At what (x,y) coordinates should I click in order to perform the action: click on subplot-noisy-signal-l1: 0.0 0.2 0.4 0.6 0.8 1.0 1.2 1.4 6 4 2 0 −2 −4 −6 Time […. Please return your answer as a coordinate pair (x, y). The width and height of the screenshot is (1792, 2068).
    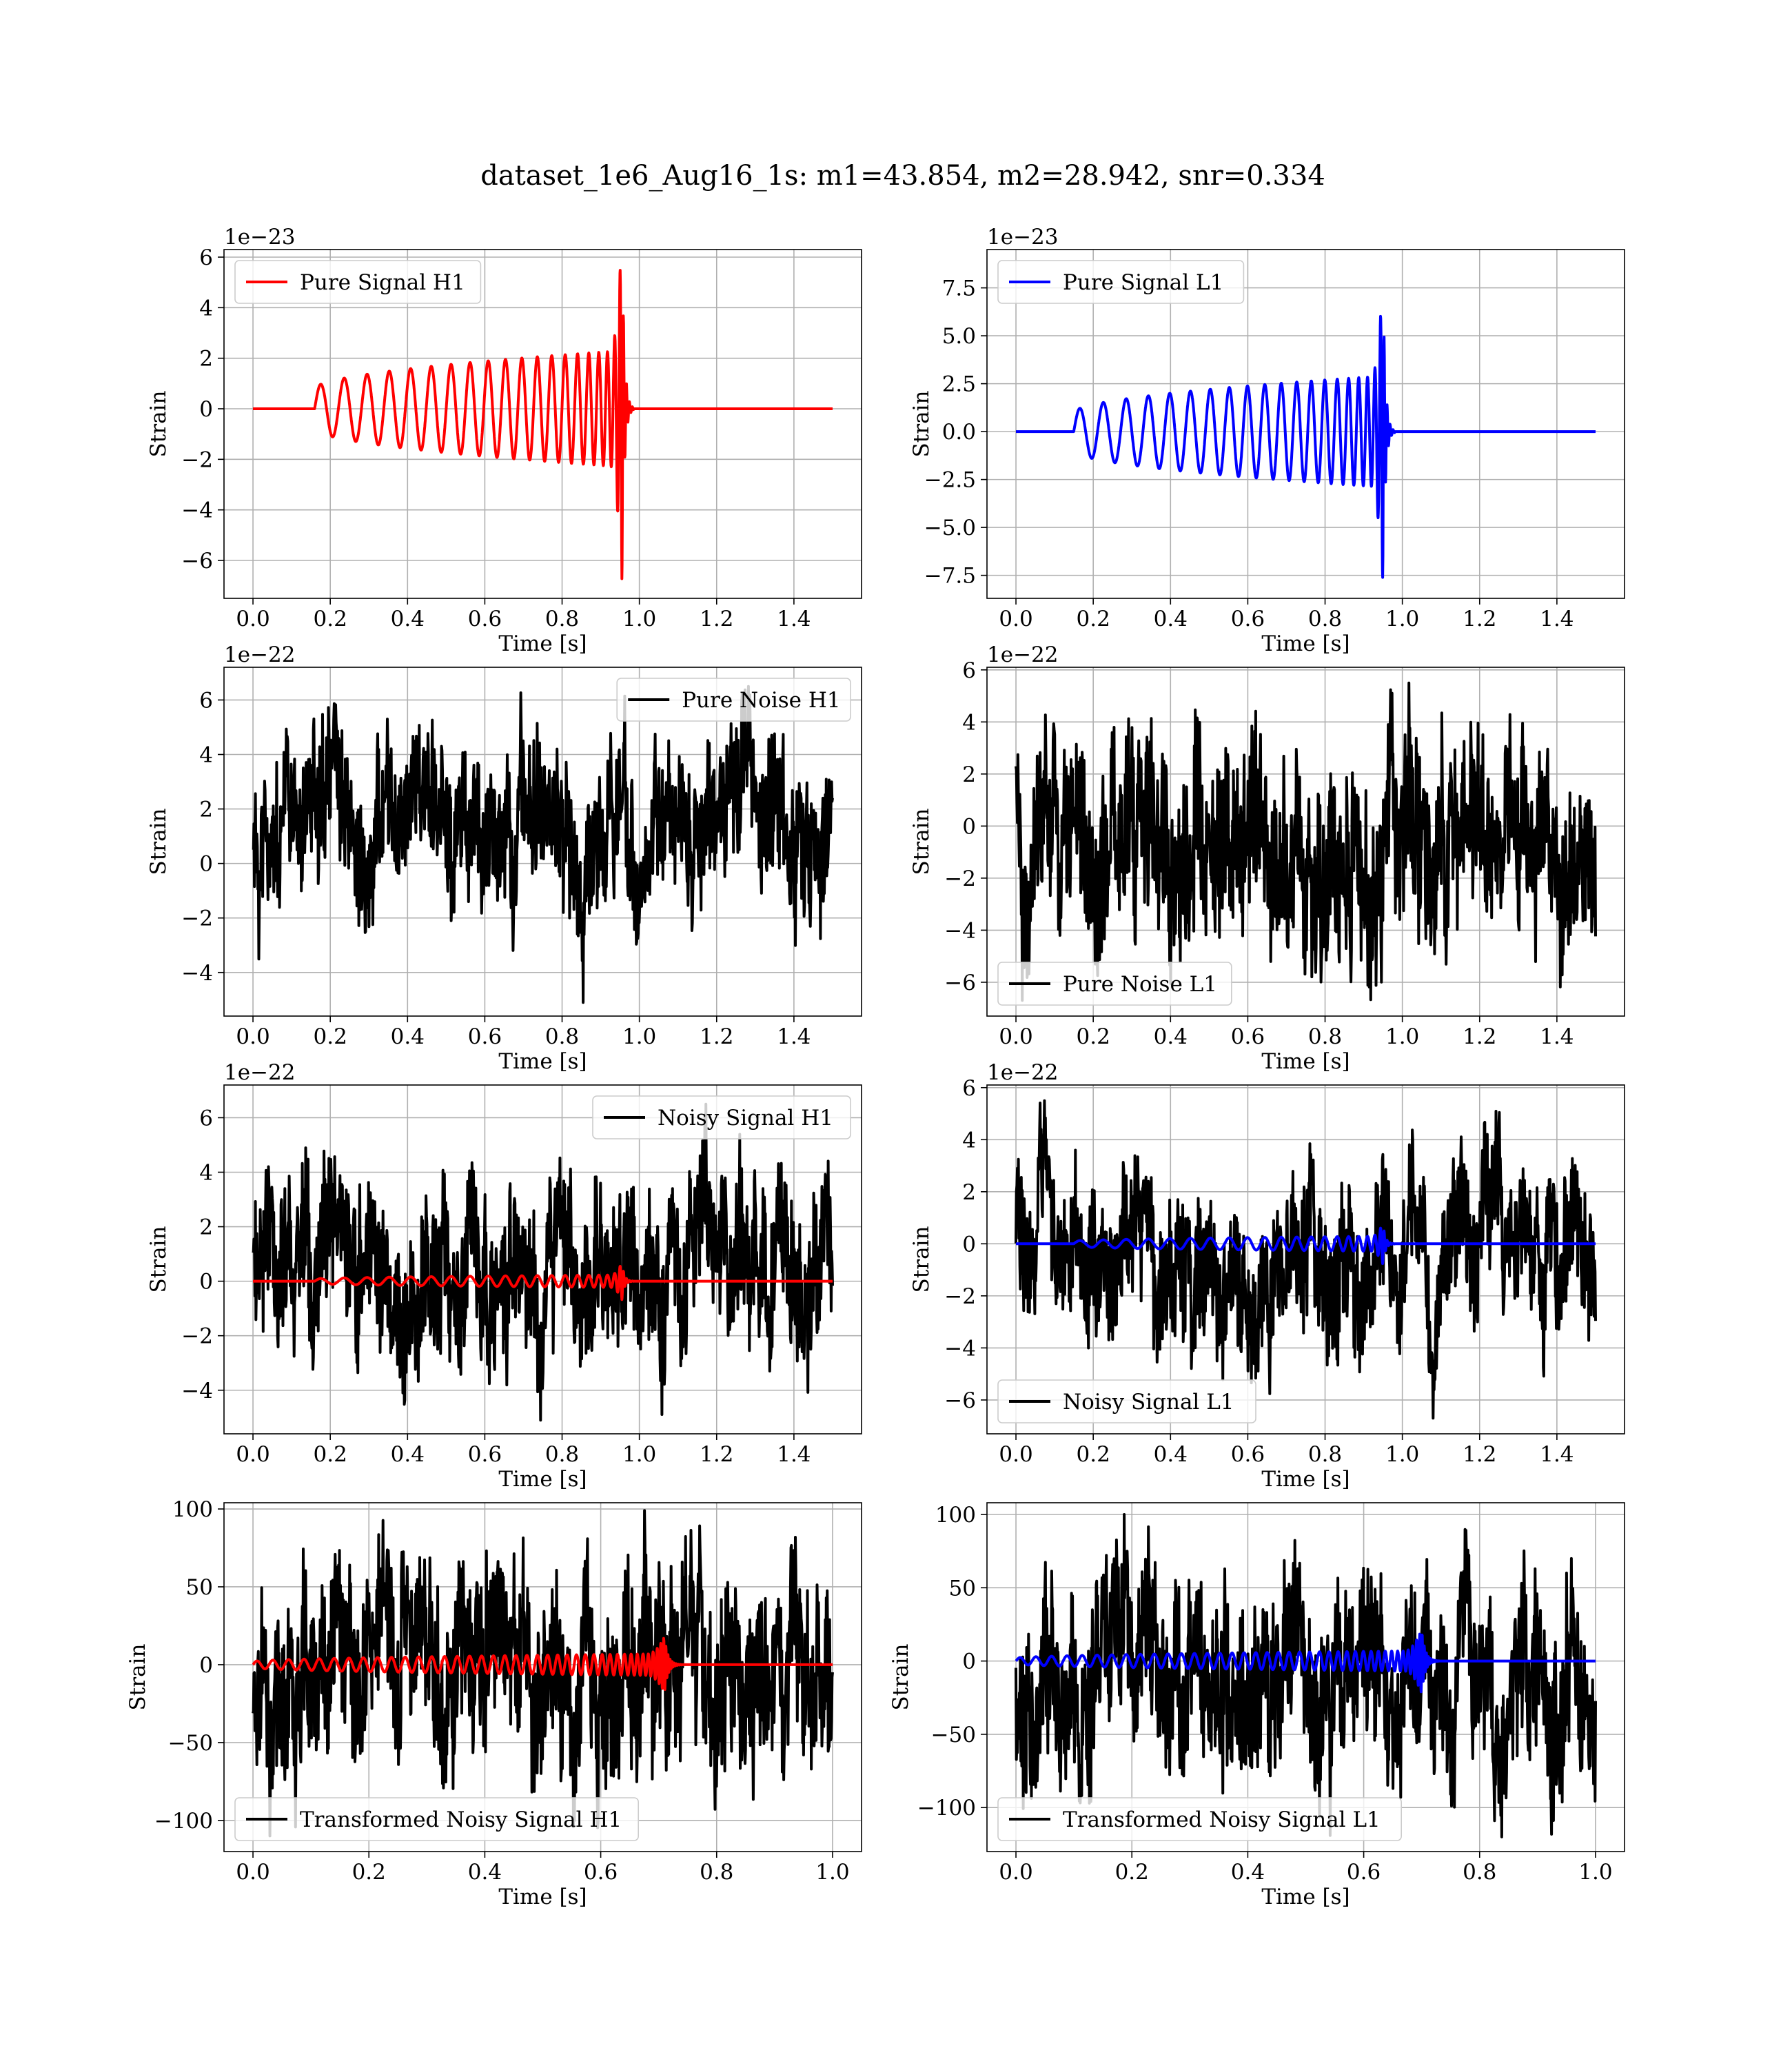
    Looking at the image, I should click on (1267, 1276).